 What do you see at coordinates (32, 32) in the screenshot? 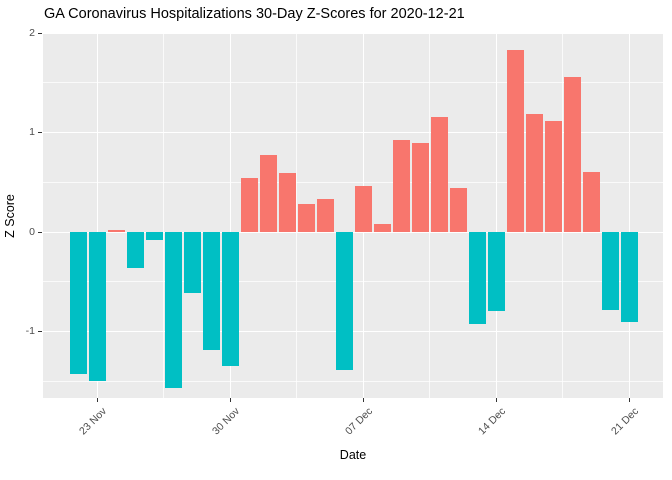
I see `y-tick-label: 2` at bounding box center [32, 32].